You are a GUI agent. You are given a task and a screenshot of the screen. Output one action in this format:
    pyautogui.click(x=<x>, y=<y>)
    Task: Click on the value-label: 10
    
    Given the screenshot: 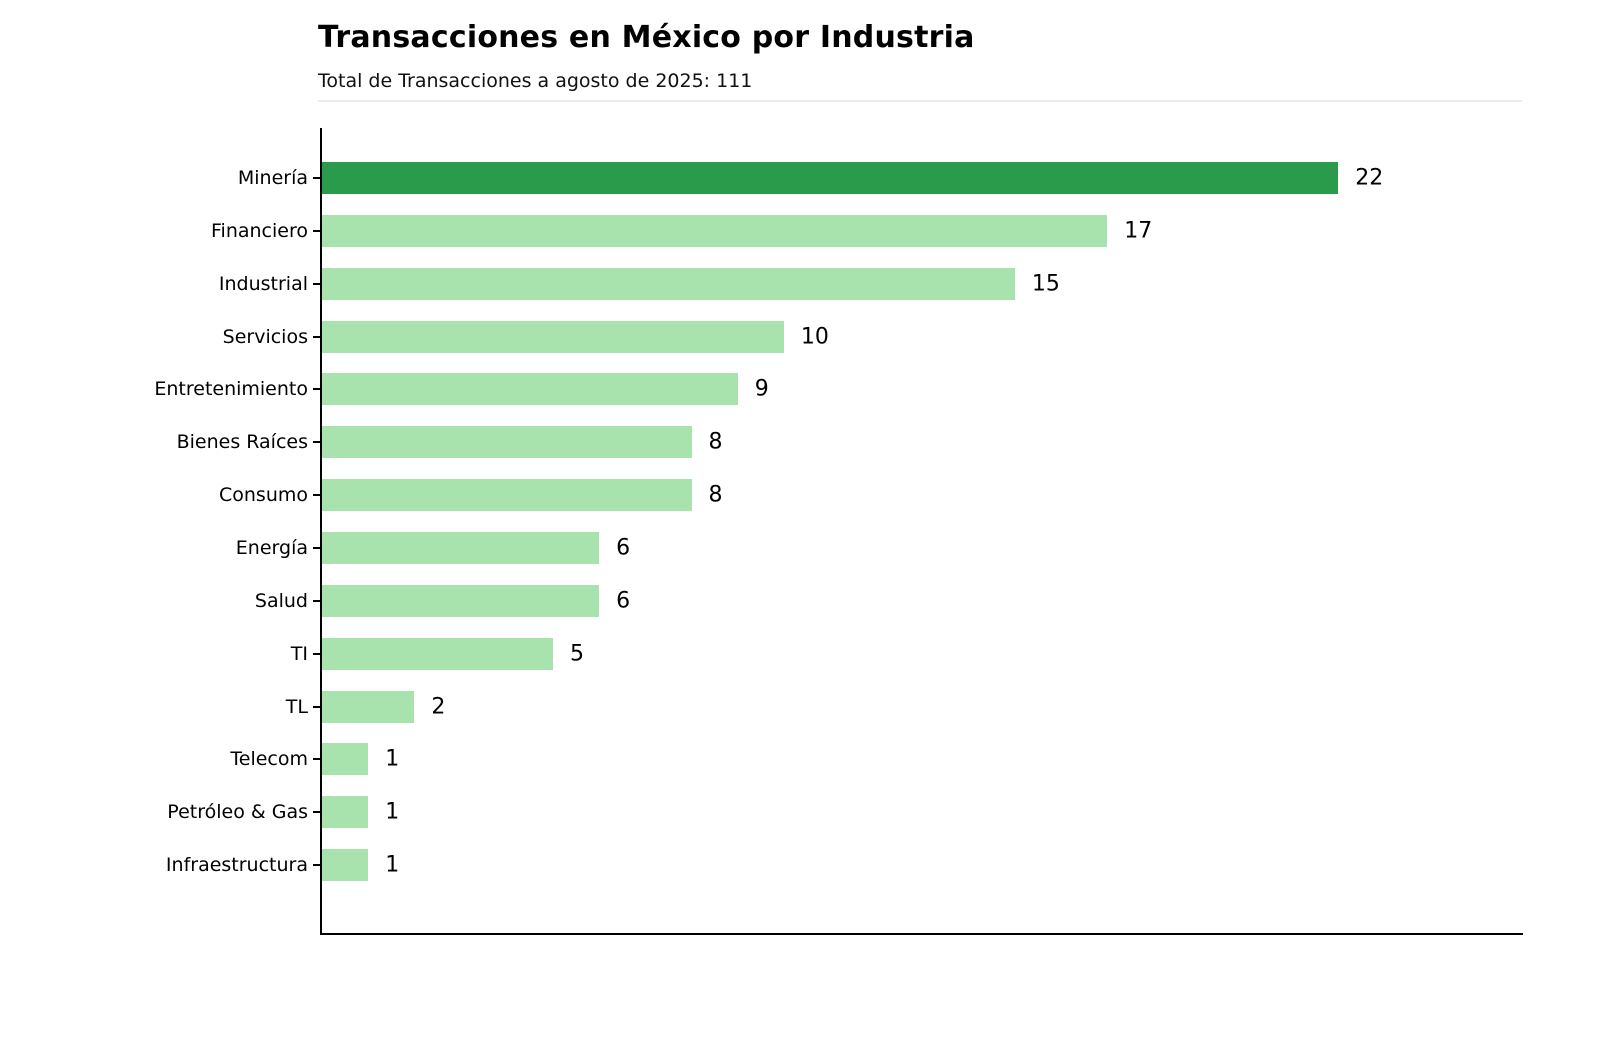 What is the action you would take?
    pyautogui.click(x=814, y=337)
    